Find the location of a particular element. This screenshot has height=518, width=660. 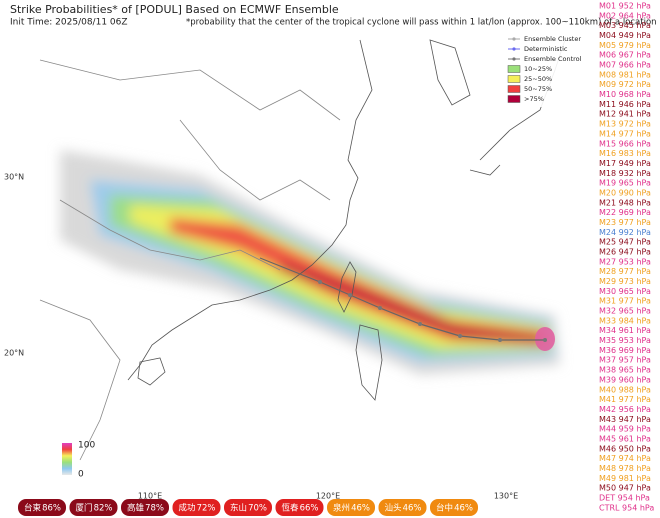

member-label: M42 956 hPa is located at coordinates (625, 409).